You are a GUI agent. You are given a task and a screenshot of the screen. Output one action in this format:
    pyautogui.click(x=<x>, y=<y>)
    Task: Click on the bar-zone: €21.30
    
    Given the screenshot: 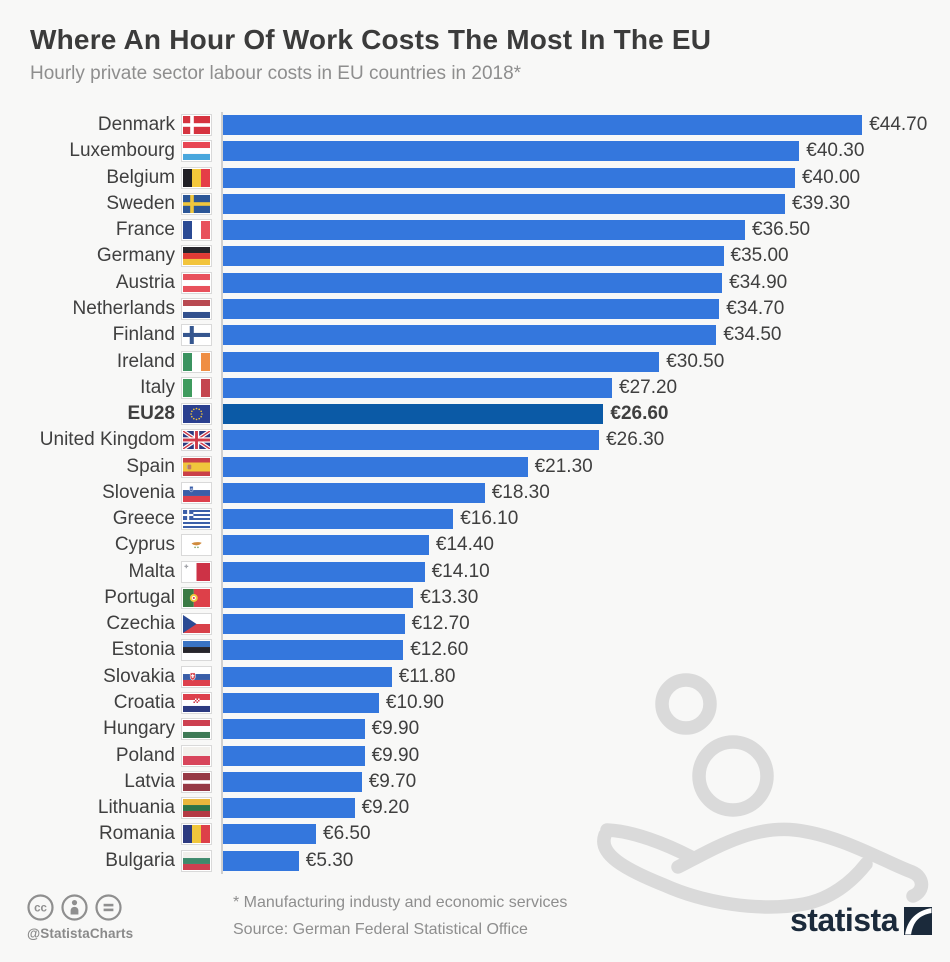 What is the action you would take?
    pyautogui.click(x=576, y=467)
    